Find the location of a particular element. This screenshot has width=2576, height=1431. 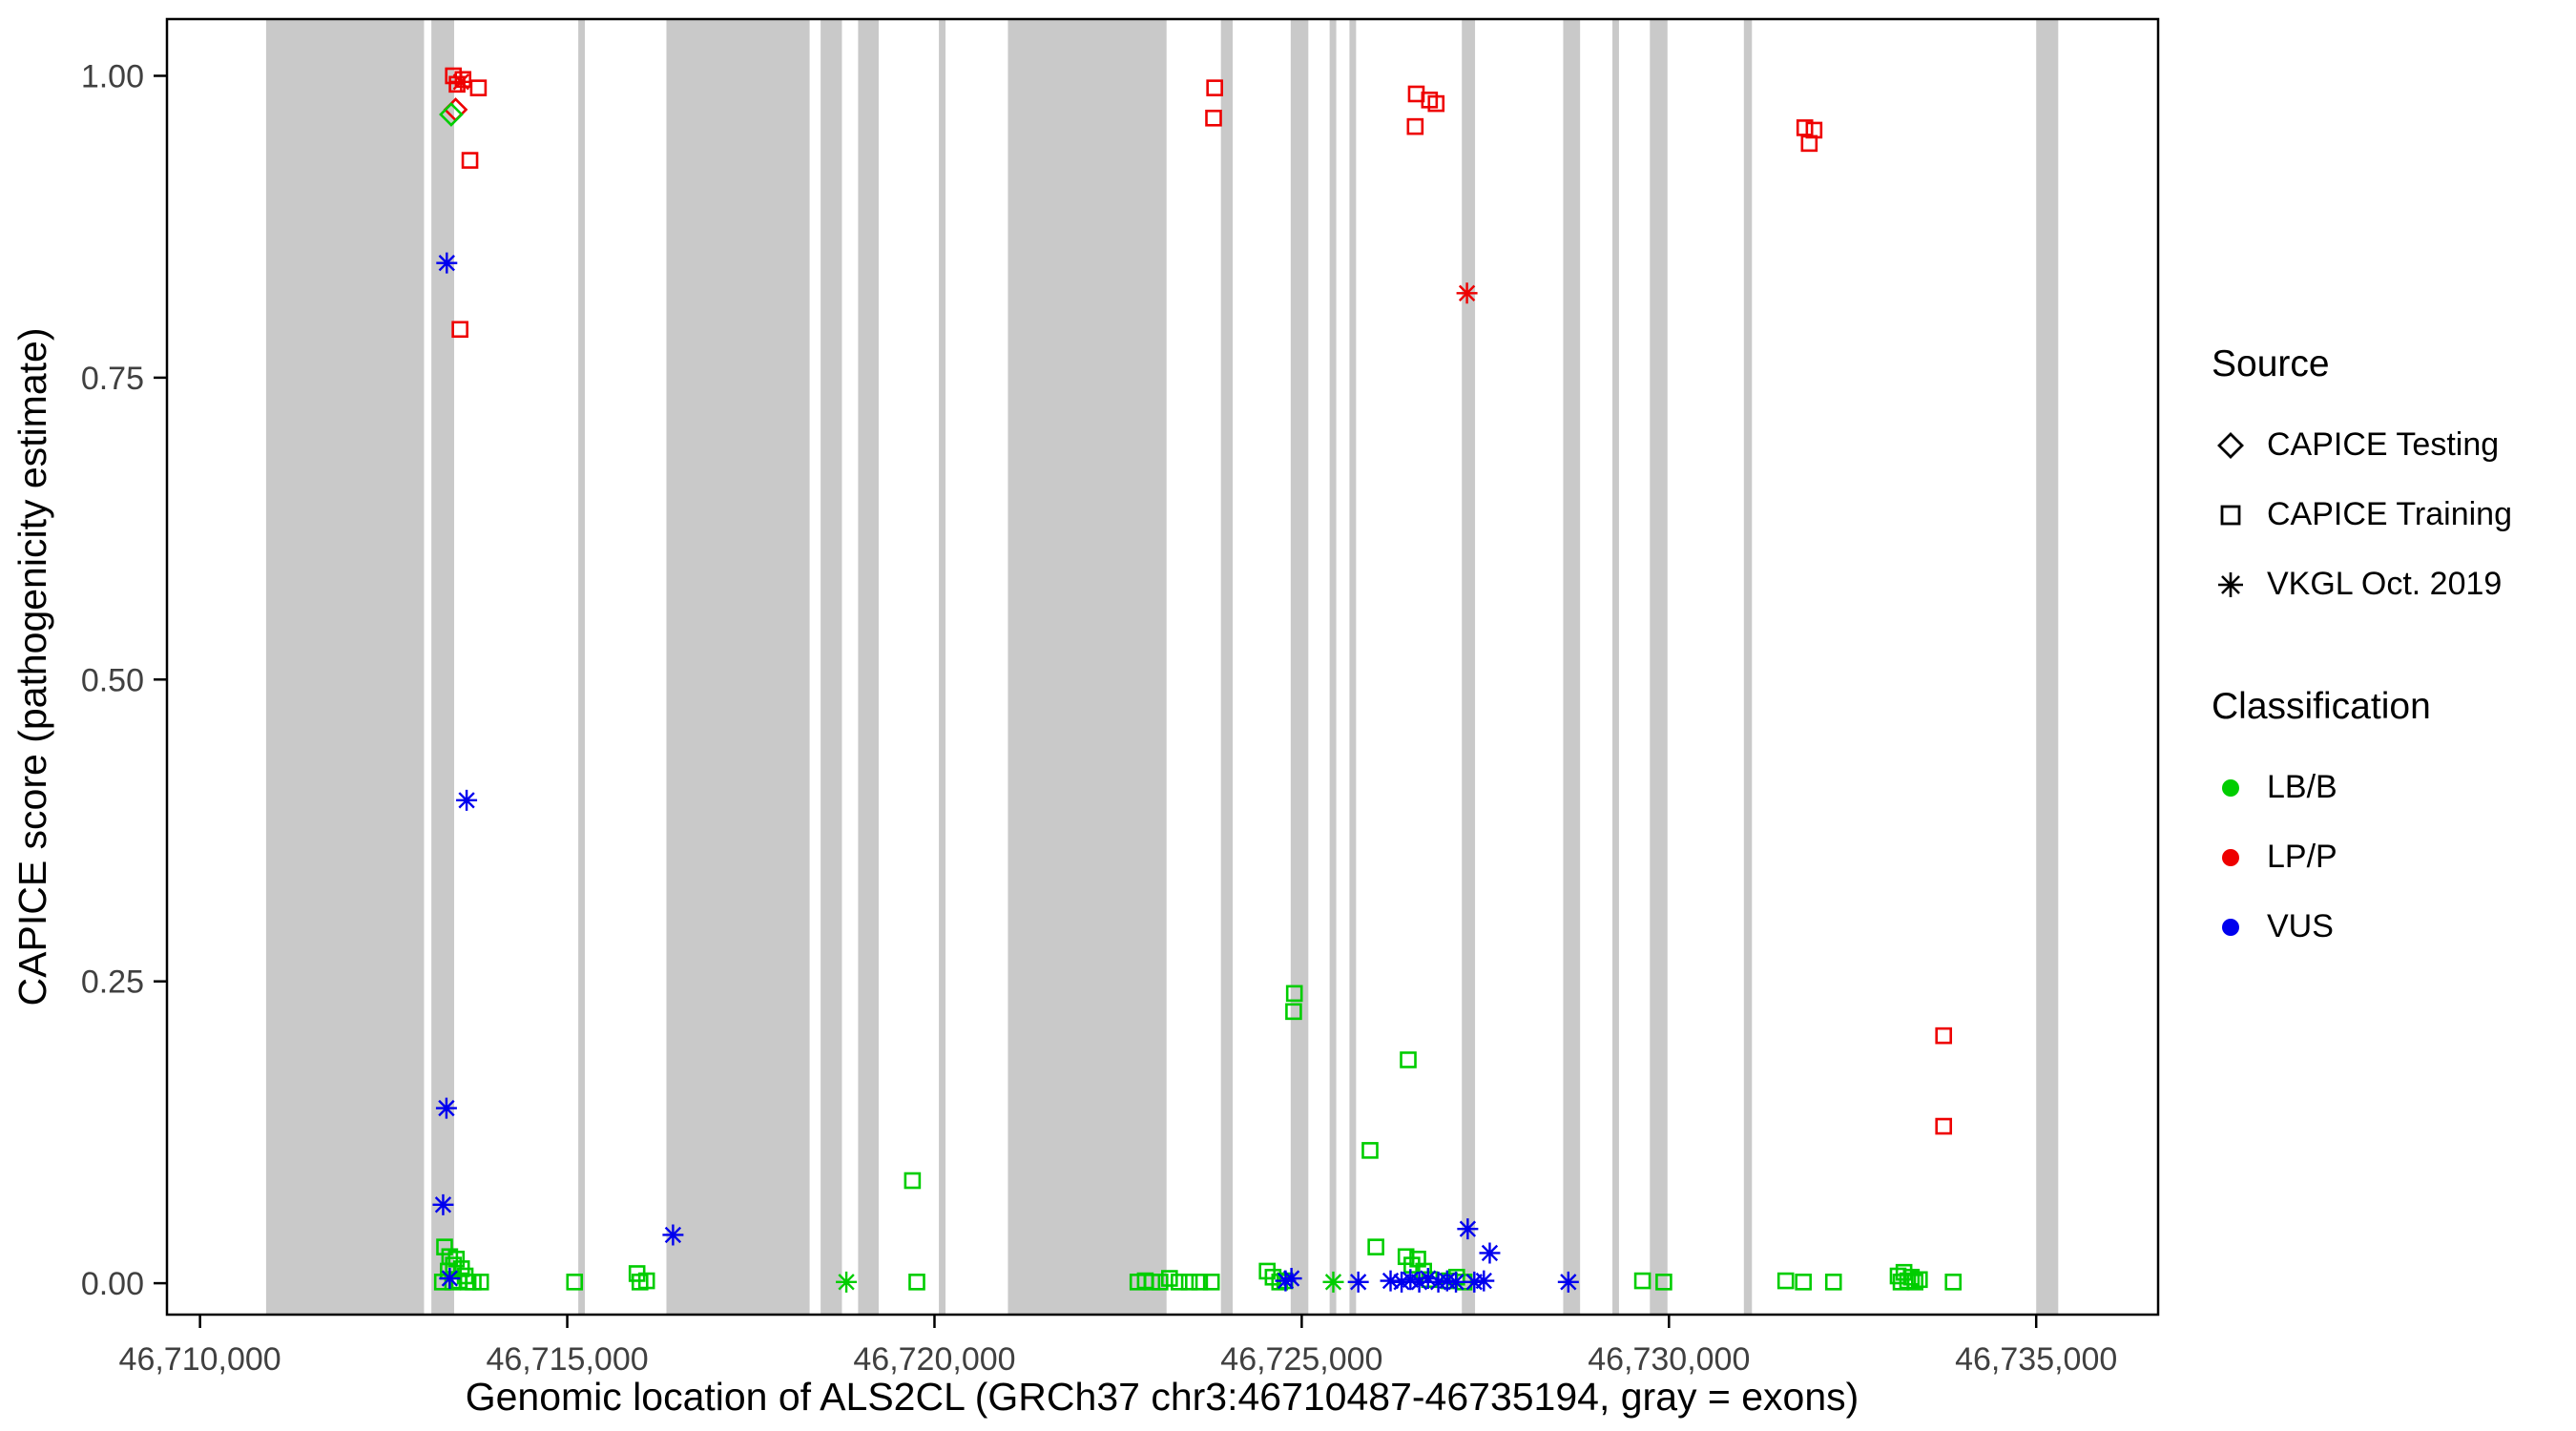

legend-classification-block: Classification LB/B LP/P VUS is located at coordinates (2388, 824).